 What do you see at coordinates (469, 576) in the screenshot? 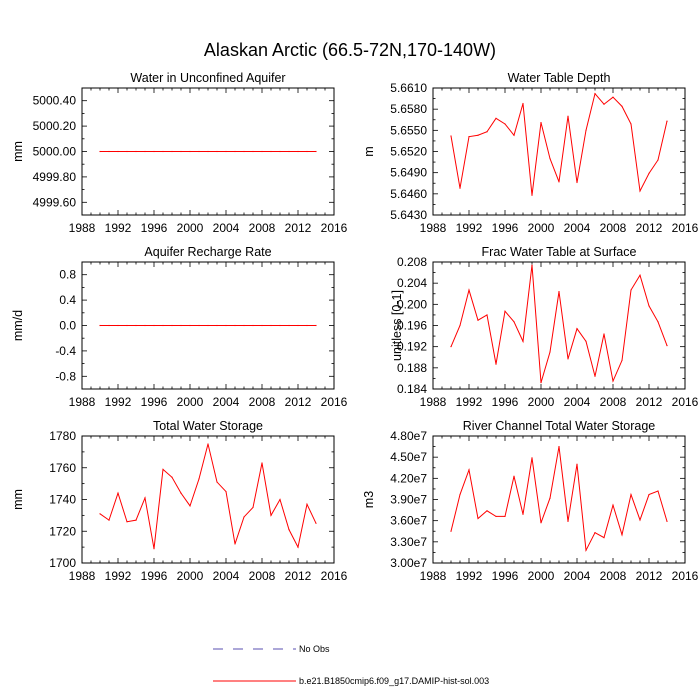
I see `x-tick-label: 1992` at bounding box center [469, 576].